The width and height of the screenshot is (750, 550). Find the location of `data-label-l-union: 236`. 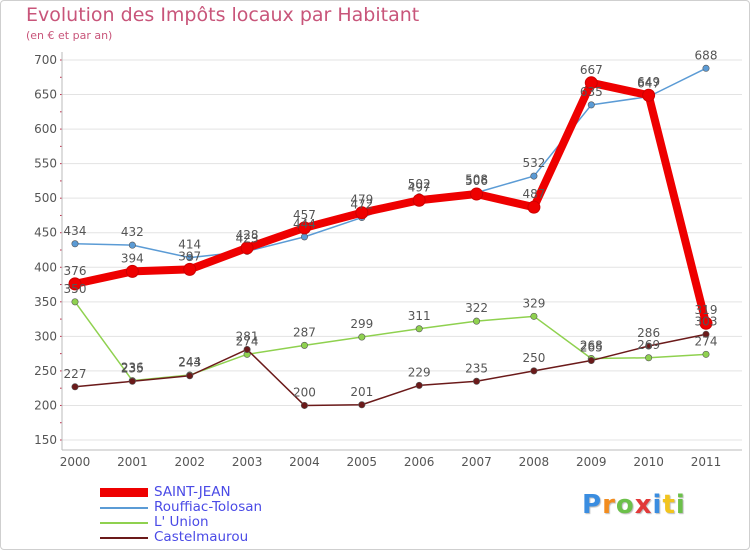

data-label-l-union: 236 is located at coordinates (132, 368).